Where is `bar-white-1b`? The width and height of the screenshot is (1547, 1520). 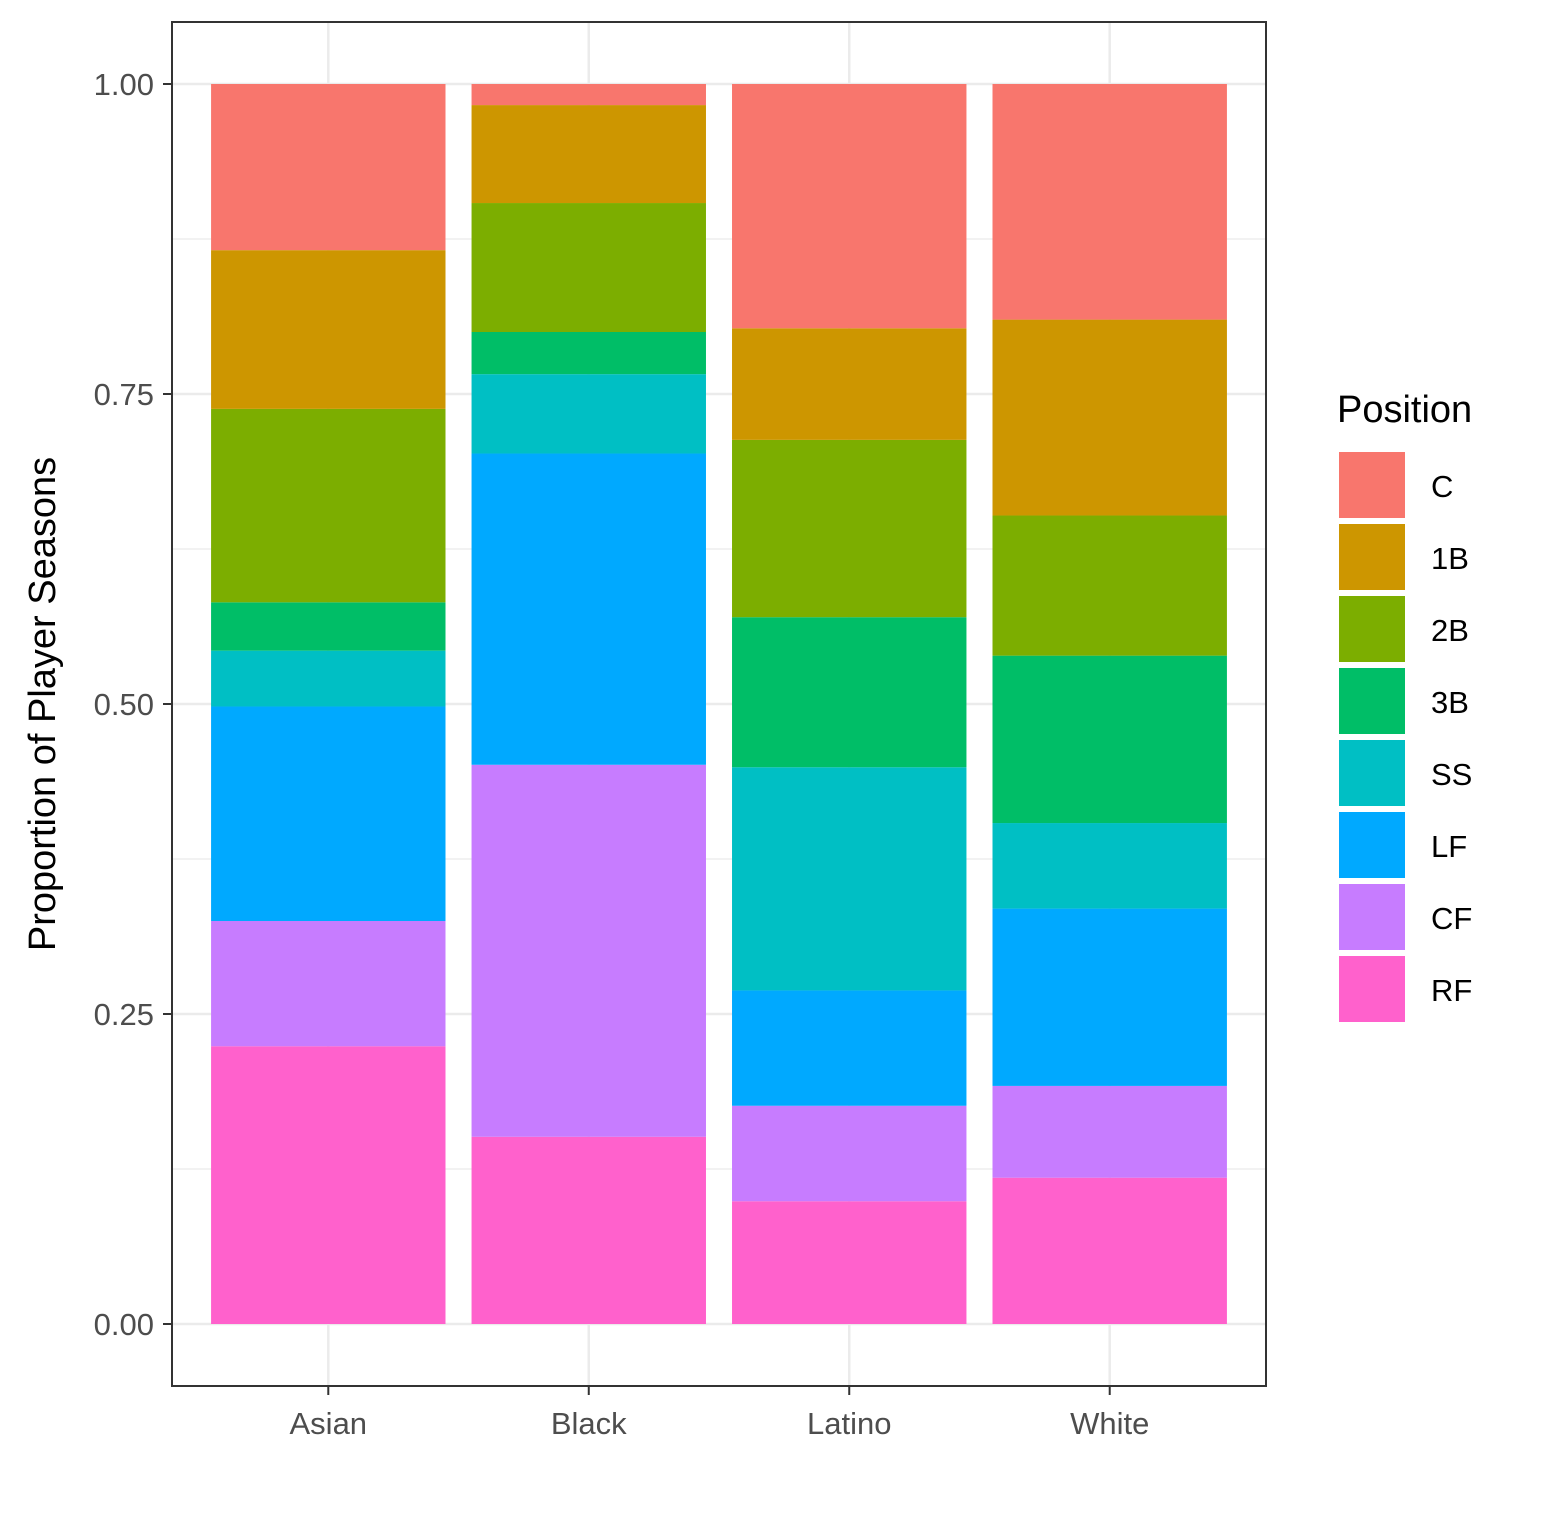
bar-white-1b is located at coordinates (1109, 417).